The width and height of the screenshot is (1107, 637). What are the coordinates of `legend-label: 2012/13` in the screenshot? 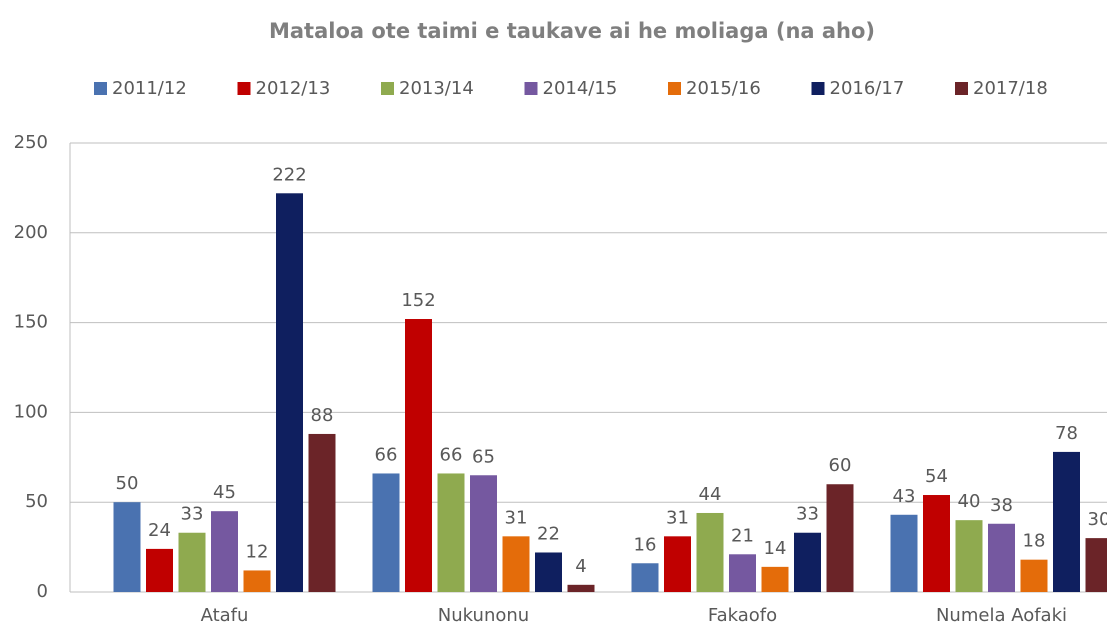 It's located at (293, 88).